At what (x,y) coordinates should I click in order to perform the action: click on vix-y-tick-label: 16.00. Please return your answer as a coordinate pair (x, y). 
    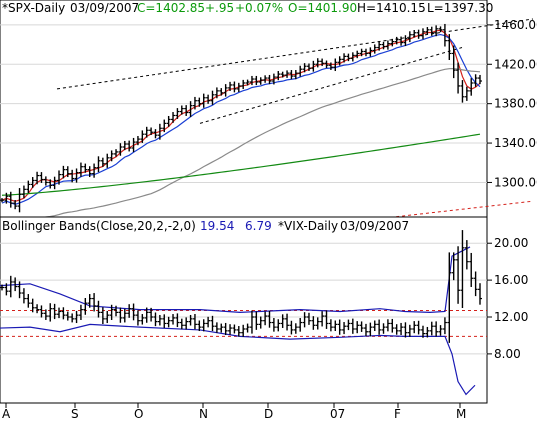
    Looking at the image, I should click on (511, 280).